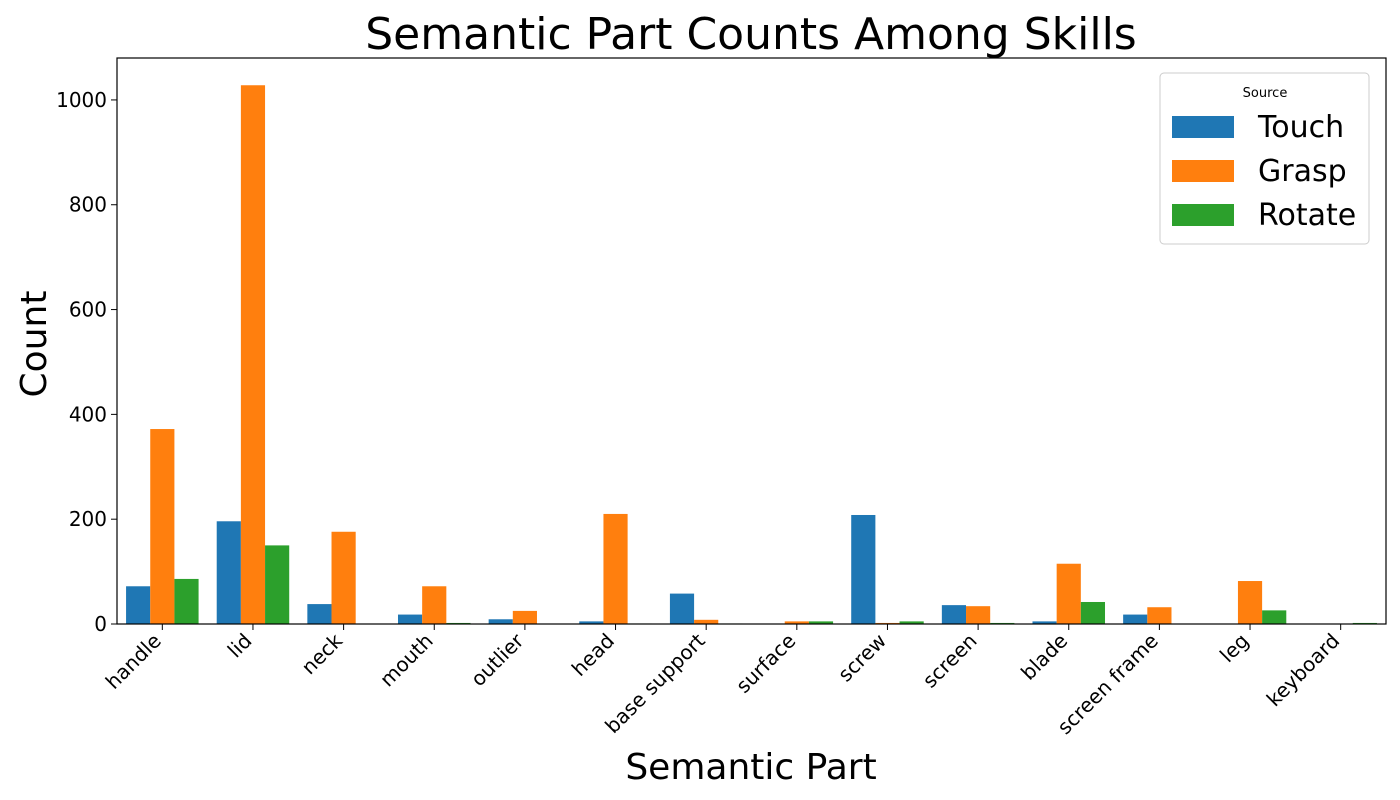 The image size is (1400, 800). I want to click on bar-leg-grasp, so click(1250, 602).